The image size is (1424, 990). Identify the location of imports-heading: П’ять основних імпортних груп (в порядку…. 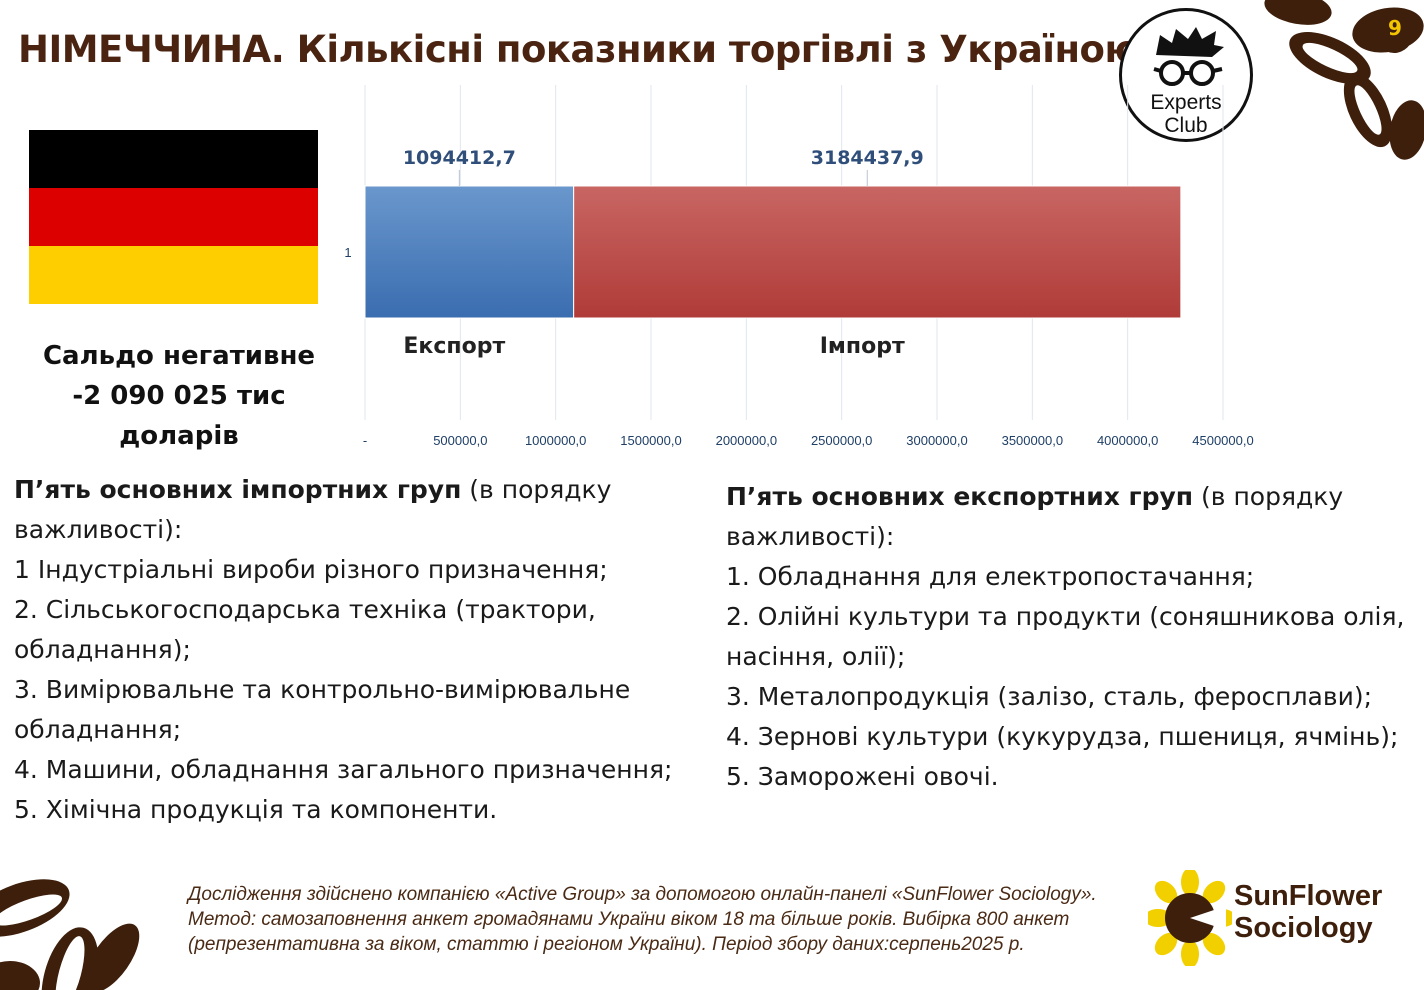
(364, 510).